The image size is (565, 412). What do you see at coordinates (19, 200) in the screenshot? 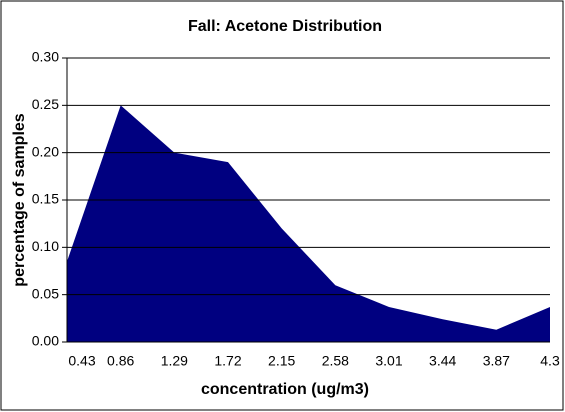
I see `y-axis-label: percentage of samples` at bounding box center [19, 200].